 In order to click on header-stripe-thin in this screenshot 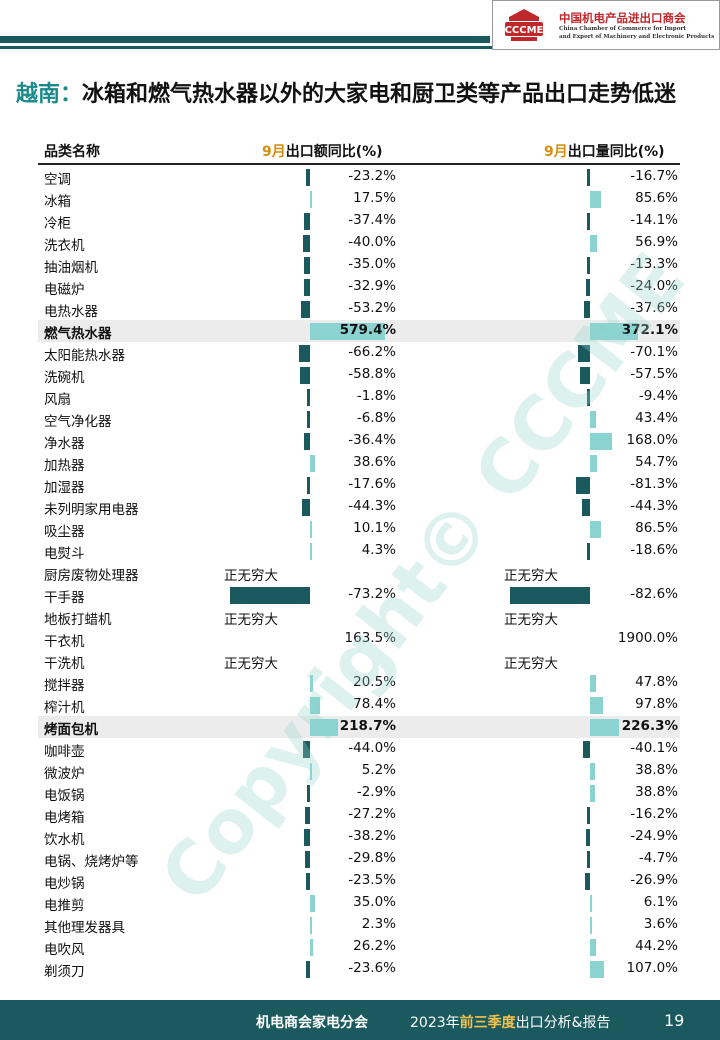, I will do `click(360, 47)`.